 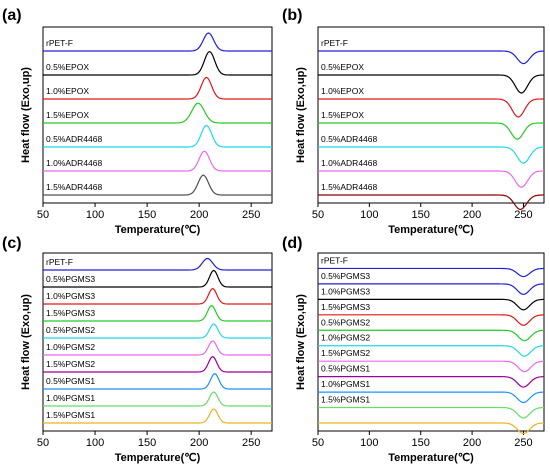 What do you see at coordinates (12, 243) in the screenshot?
I see `panel-label: (c)` at bounding box center [12, 243].